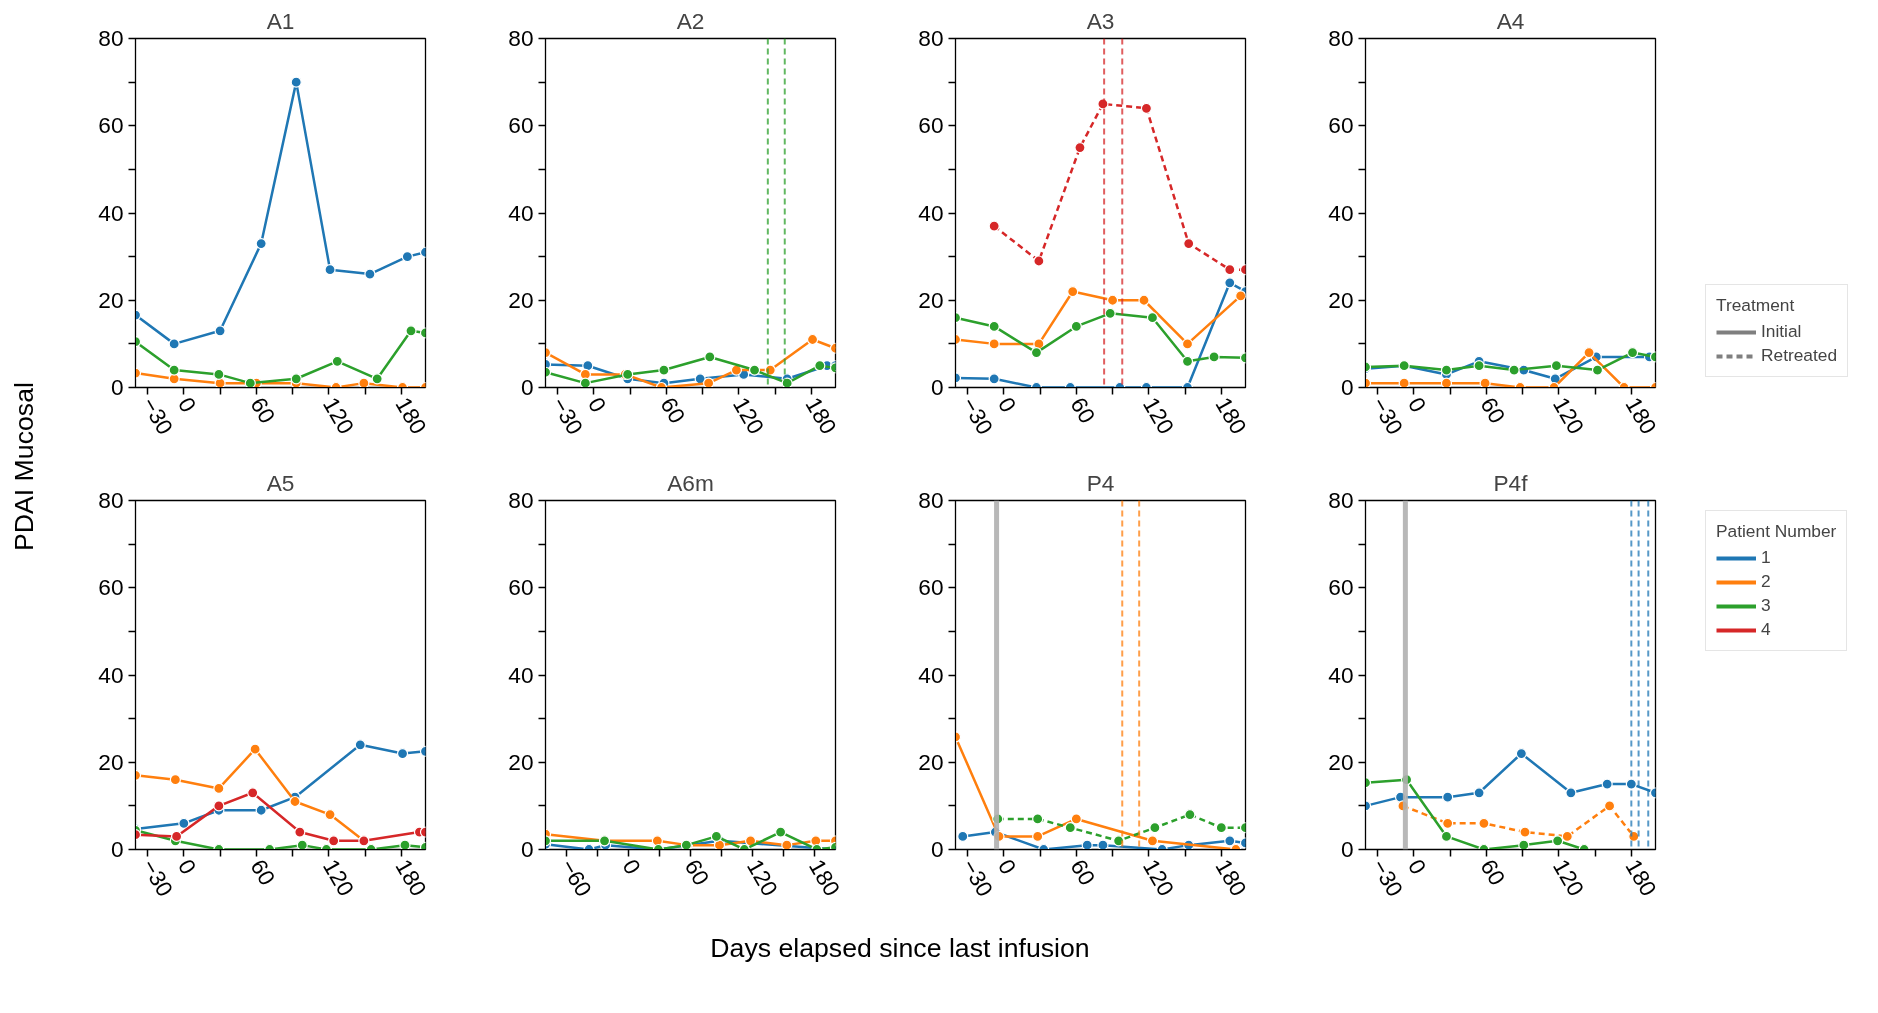  Describe the element at coordinates (280, 482) in the screenshot. I see `chart-title: A5` at that location.